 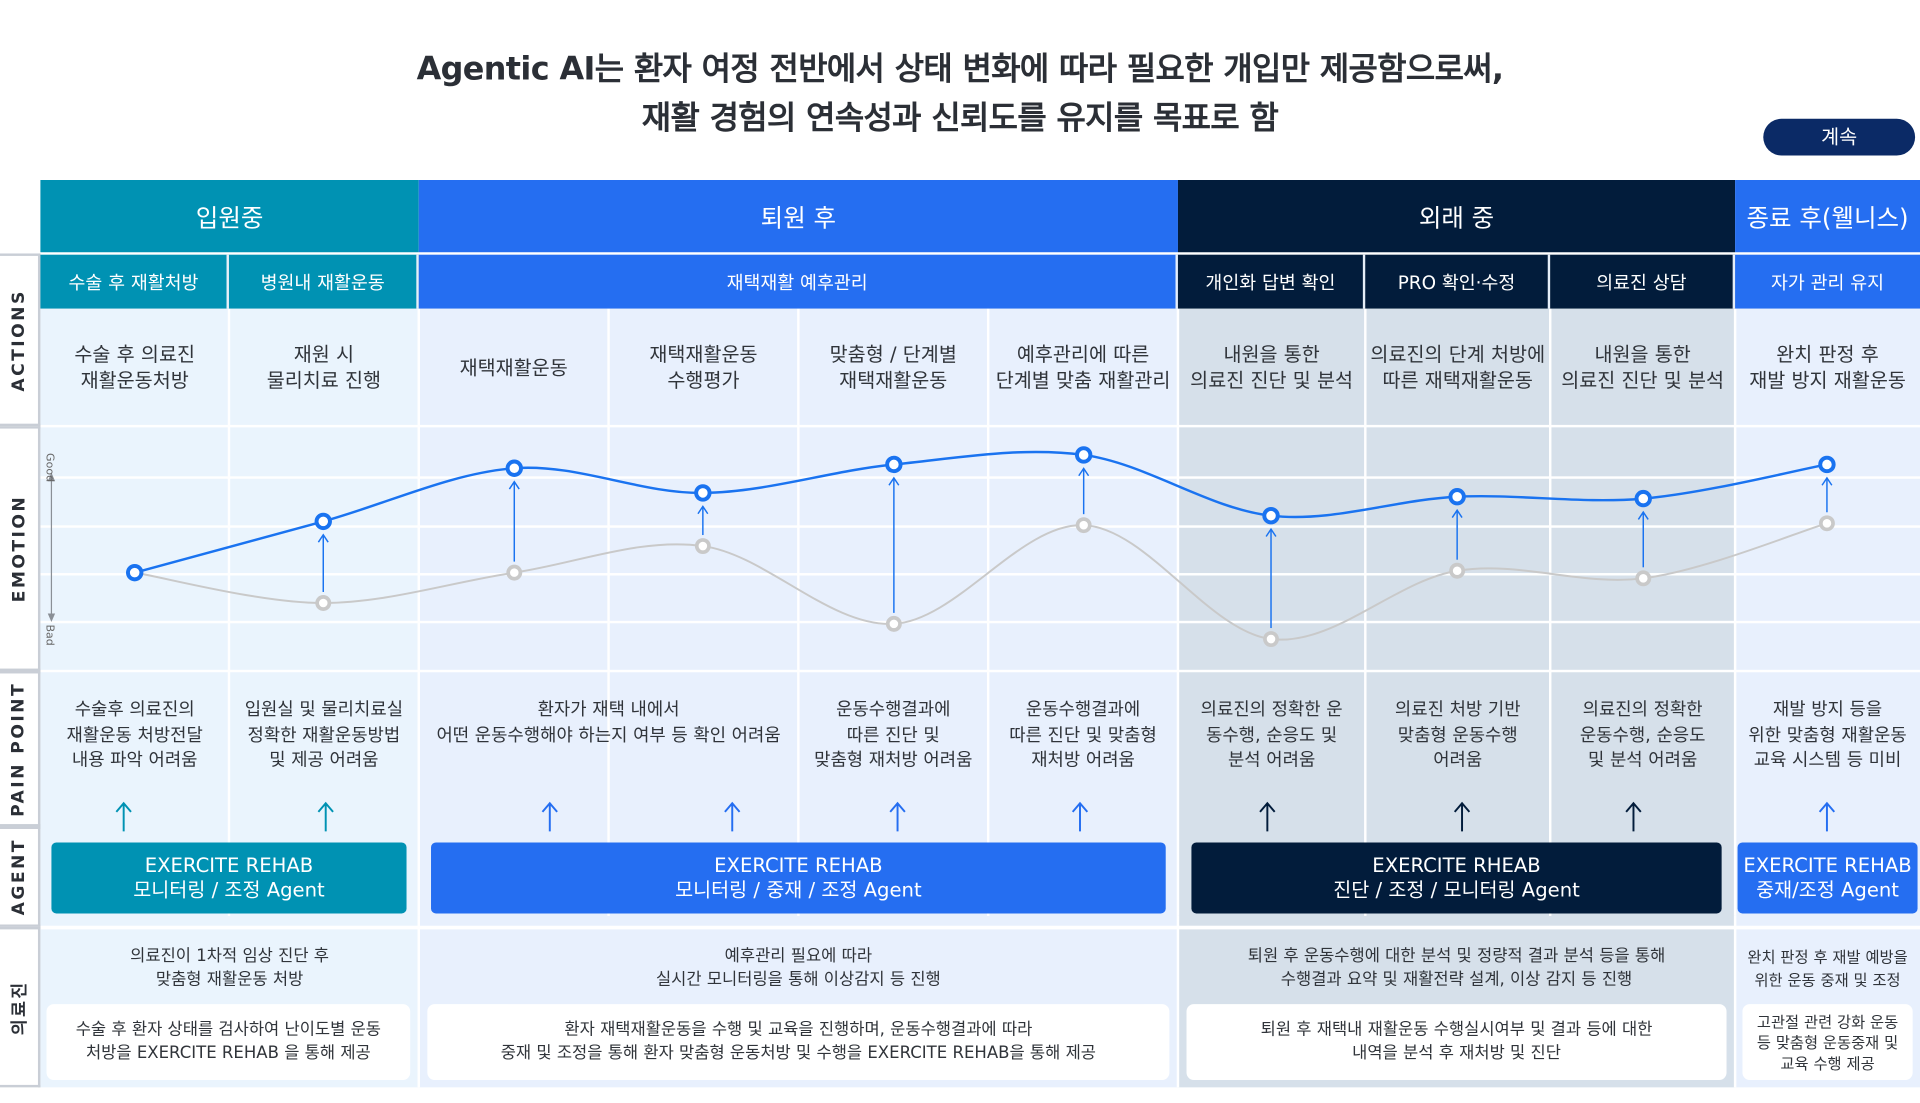 What do you see at coordinates (1827, 698) in the screenshot?
I see `section-bg-wellness` at bounding box center [1827, 698].